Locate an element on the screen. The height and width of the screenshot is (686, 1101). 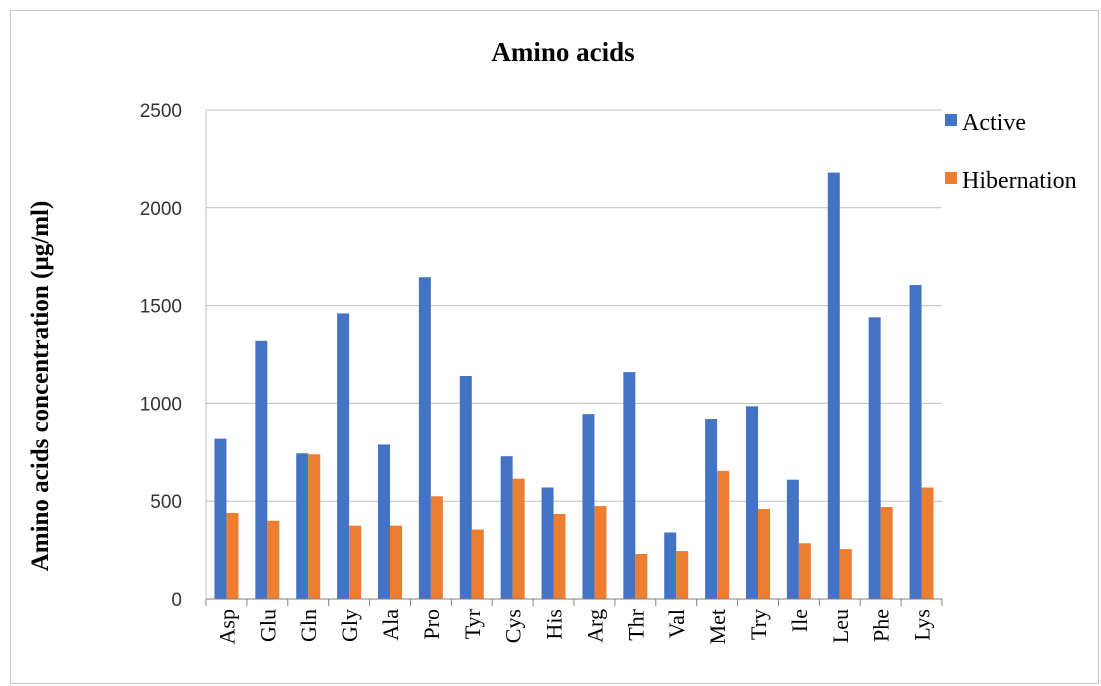
x-tick-label: Met is located at coordinates (717, 626).